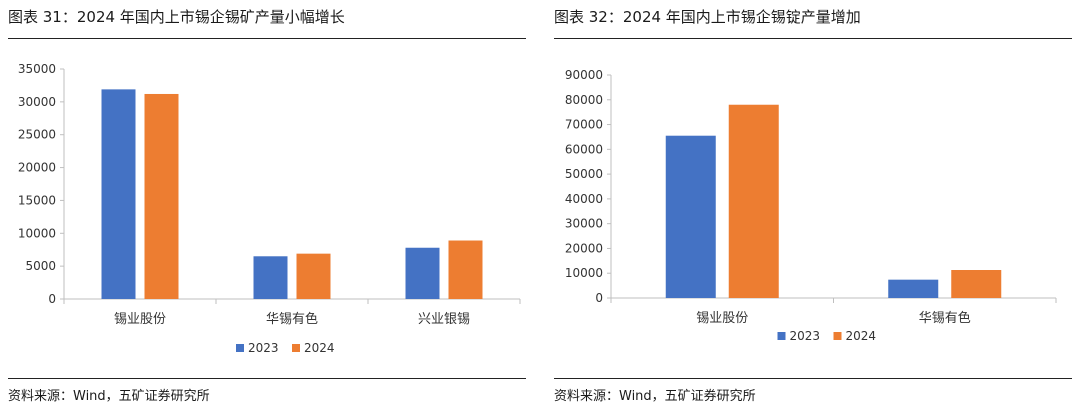 The image size is (1080, 409). What do you see at coordinates (584, 174) in the screenshot?
I see `y-tick-label: 50000` at bounding box center [584, 174].